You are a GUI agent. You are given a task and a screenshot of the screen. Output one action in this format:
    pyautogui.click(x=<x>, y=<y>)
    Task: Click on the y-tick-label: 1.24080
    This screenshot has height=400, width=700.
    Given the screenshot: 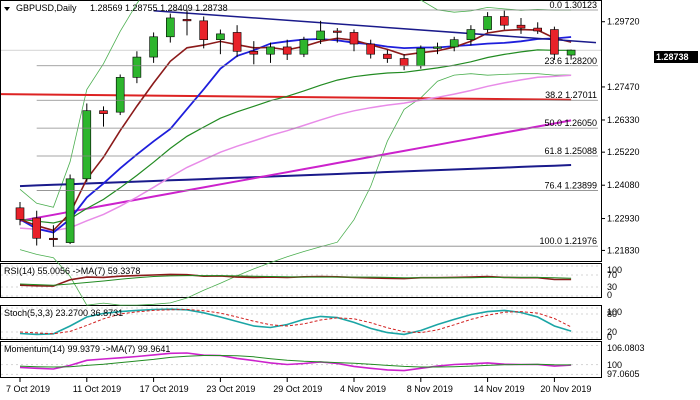 What is the action you would take?
    pyautogui.click(x=623, y=185)
    